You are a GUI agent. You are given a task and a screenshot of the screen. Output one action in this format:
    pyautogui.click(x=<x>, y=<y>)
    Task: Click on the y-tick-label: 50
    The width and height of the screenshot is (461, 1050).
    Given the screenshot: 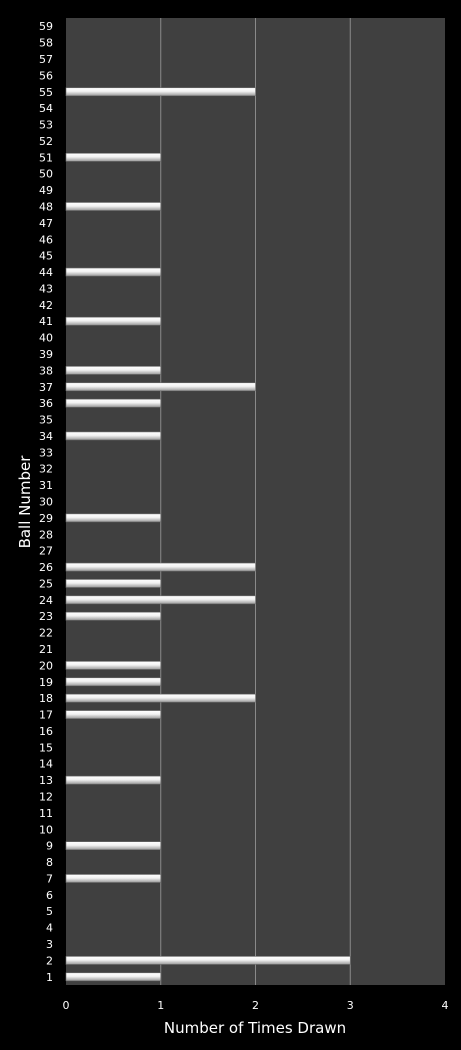 What is the action you would take?
    pyautogui.click(x=46, y=174)
    